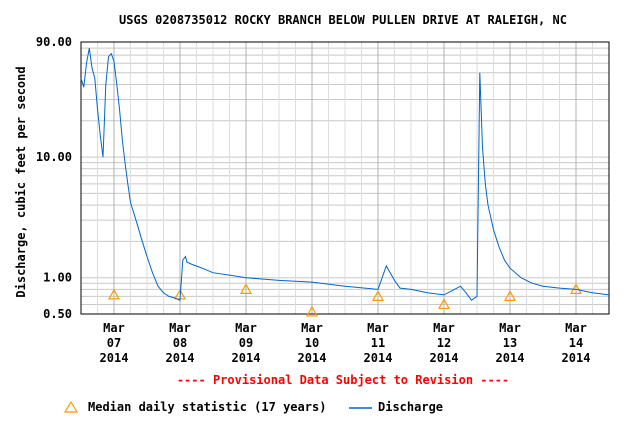  Describe the element at coordinates (71, 406) in the screenshot. I see `median-legend-icon` at that location.